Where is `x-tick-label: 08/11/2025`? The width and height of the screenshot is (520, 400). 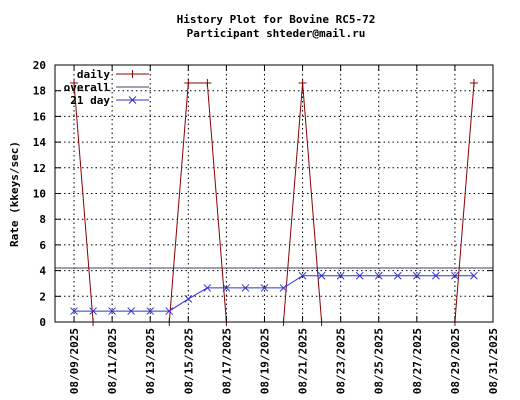 x-tick-label: 08/11/2025 is located at coordinates (112, 361).